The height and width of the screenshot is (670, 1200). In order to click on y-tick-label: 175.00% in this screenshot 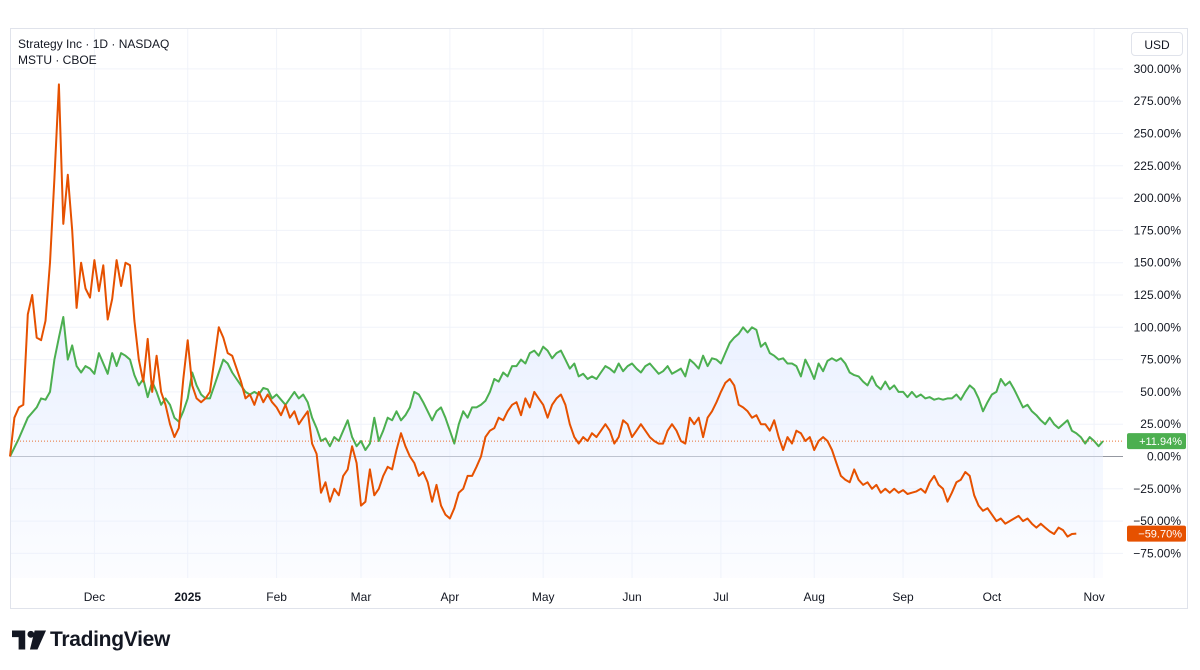, I will do `click(1158, 230)`.